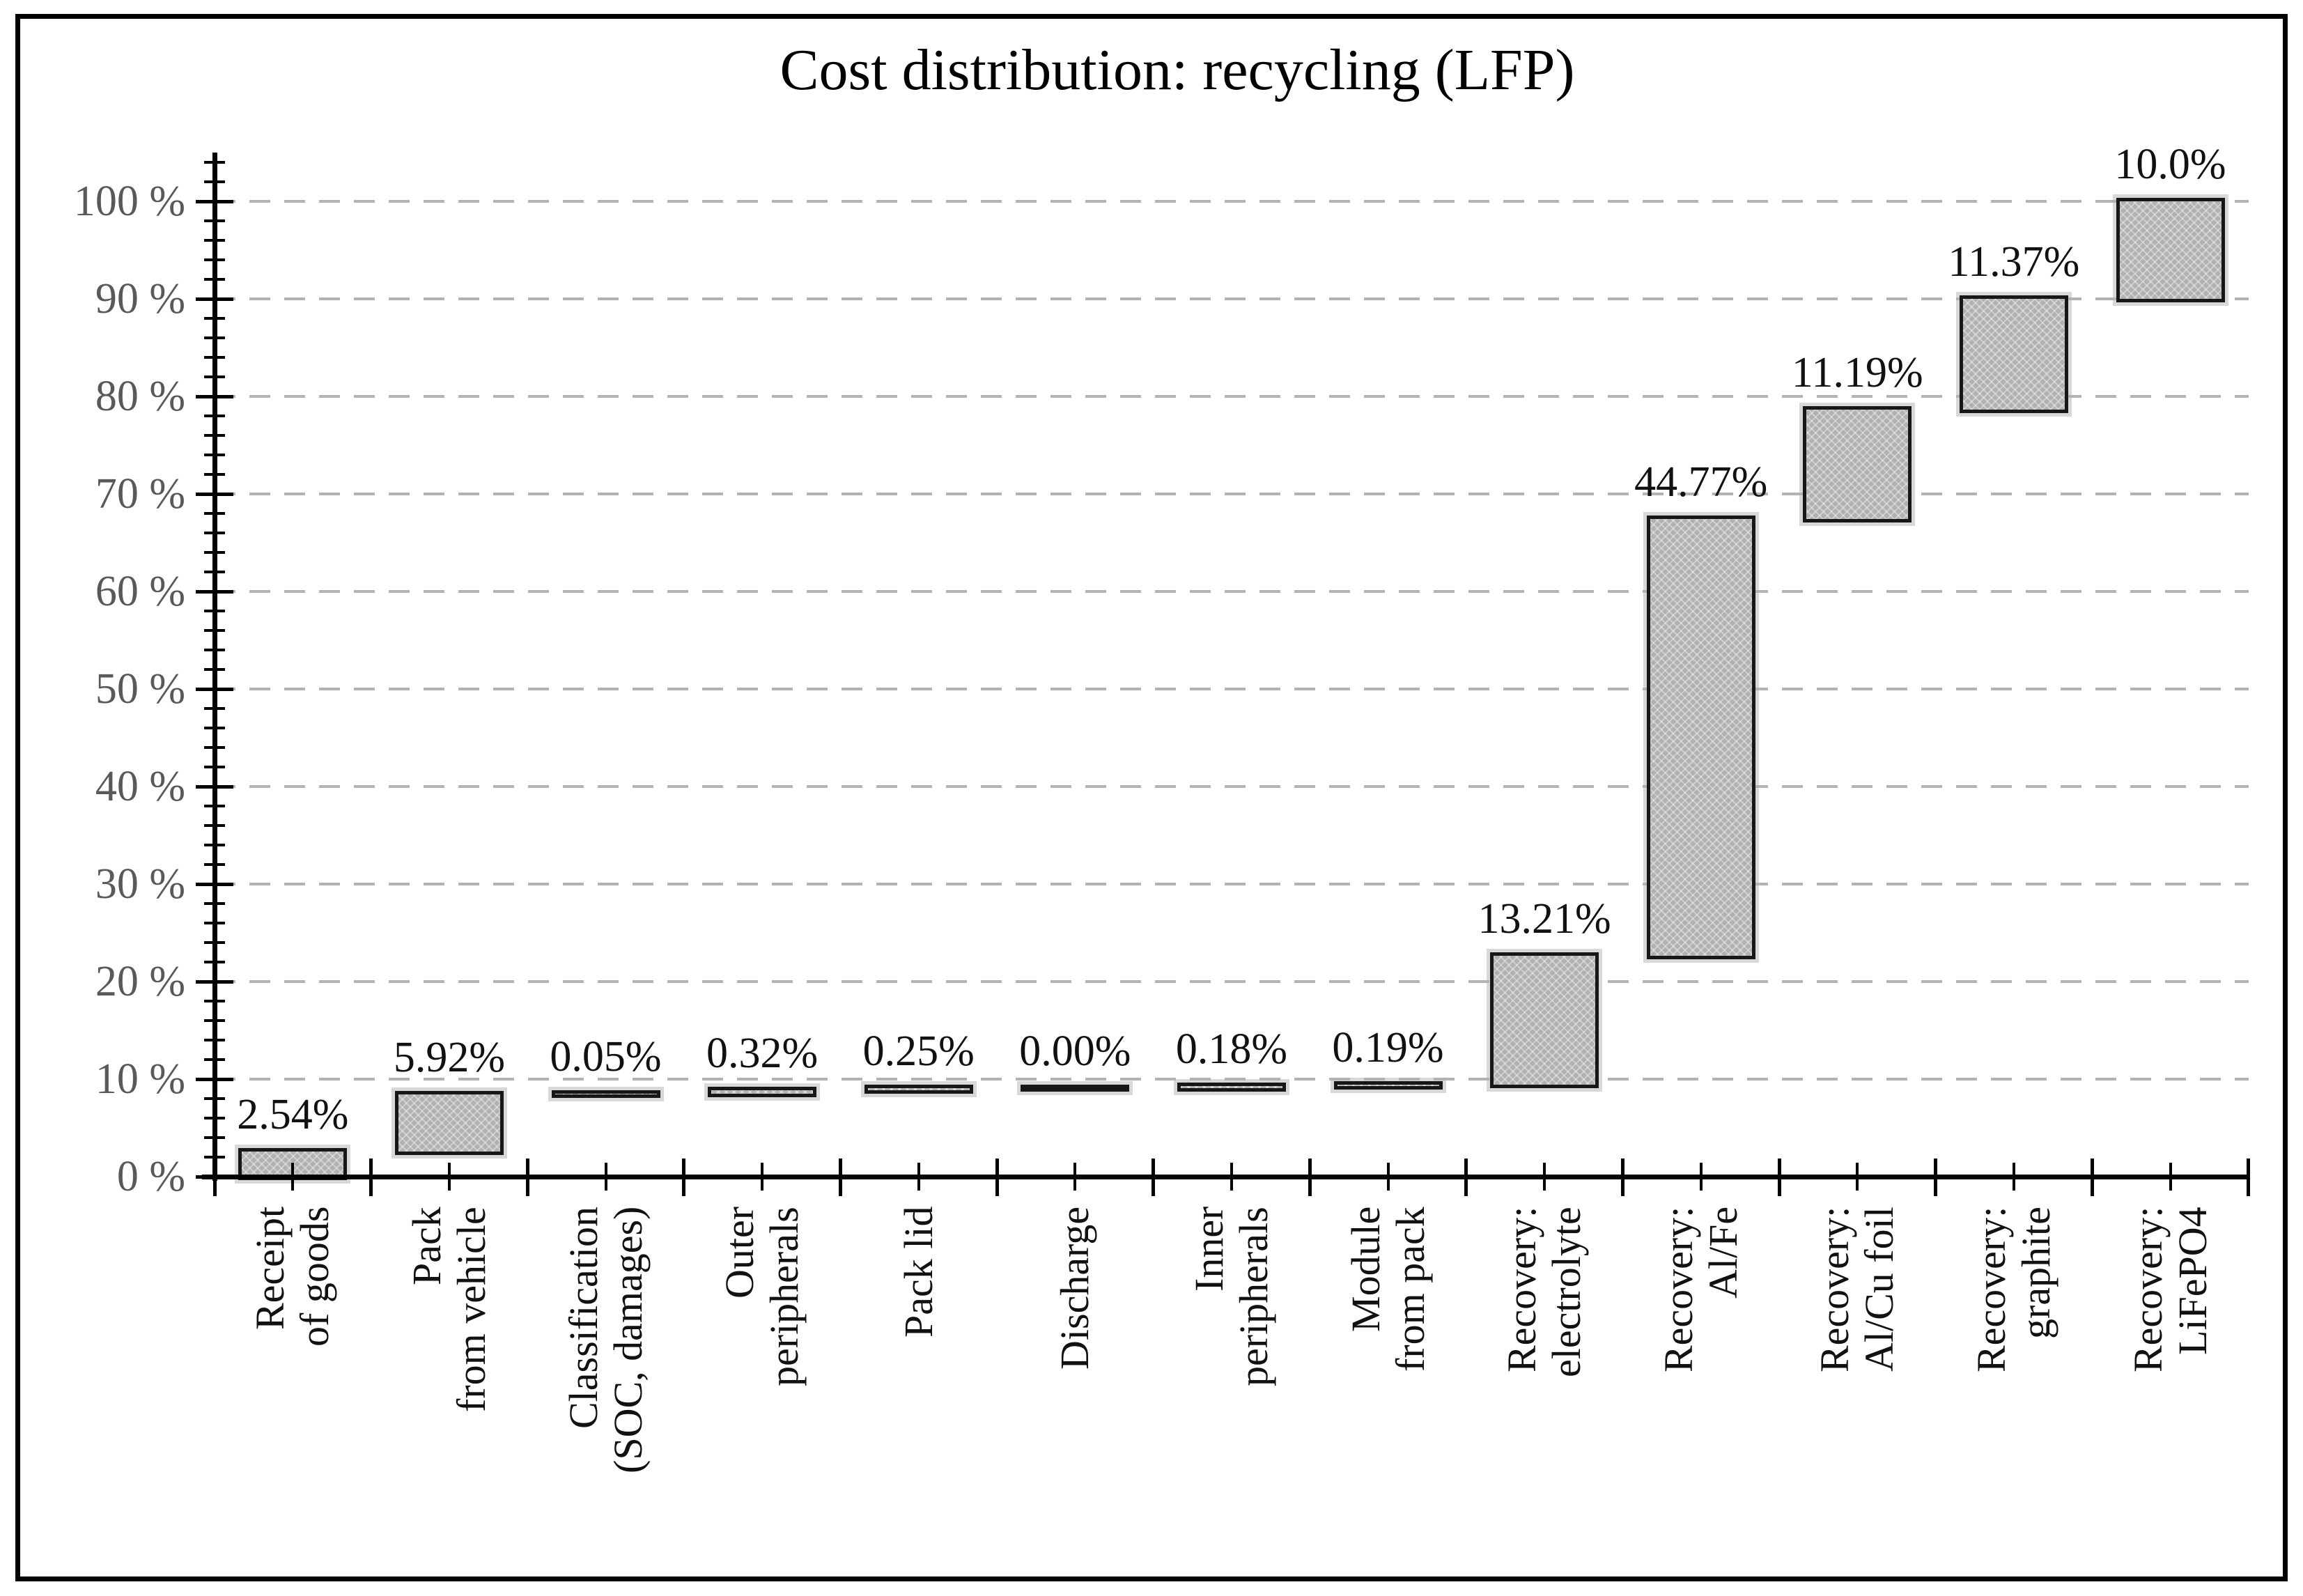 This screenshot has height=1596, width=2303. What do you see at coordinates (1231, 1049) in the screenshot?
I see `bar-data-label: 0.18%` at bounding box center [1231, 1049].